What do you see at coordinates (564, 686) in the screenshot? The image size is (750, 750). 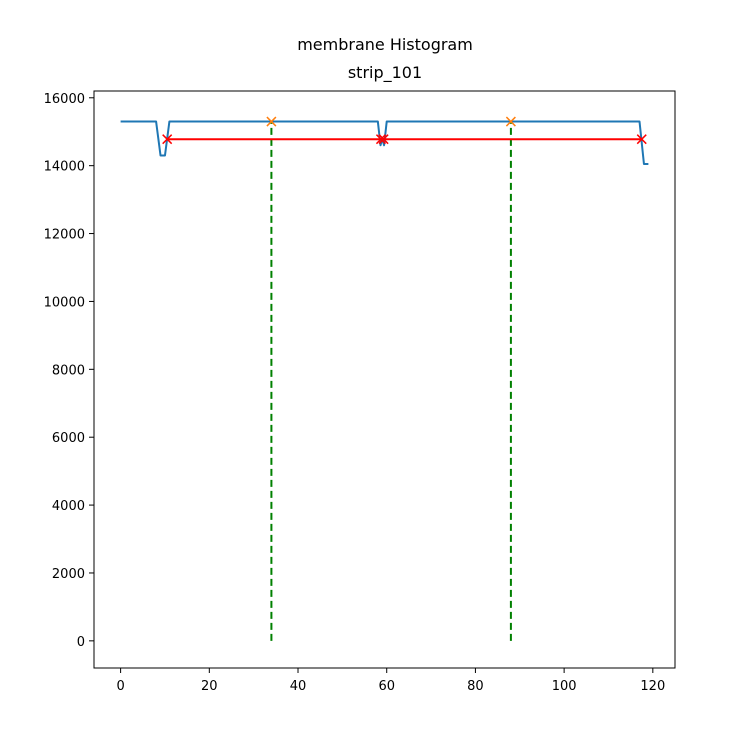 I see `x-tick-label: 100` at bounding box center [564, 686].